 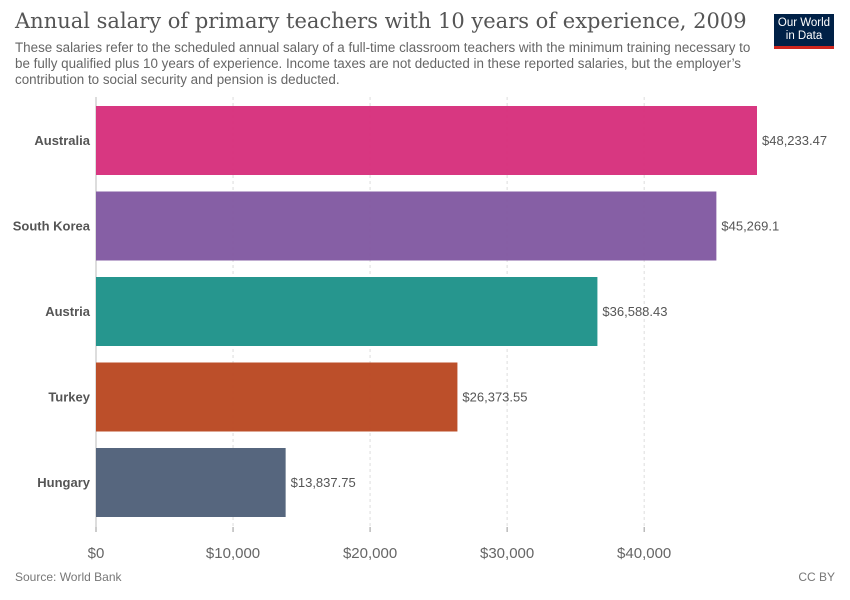 I want to click on value-label: $36,588.43, so click(x=634, y=311).